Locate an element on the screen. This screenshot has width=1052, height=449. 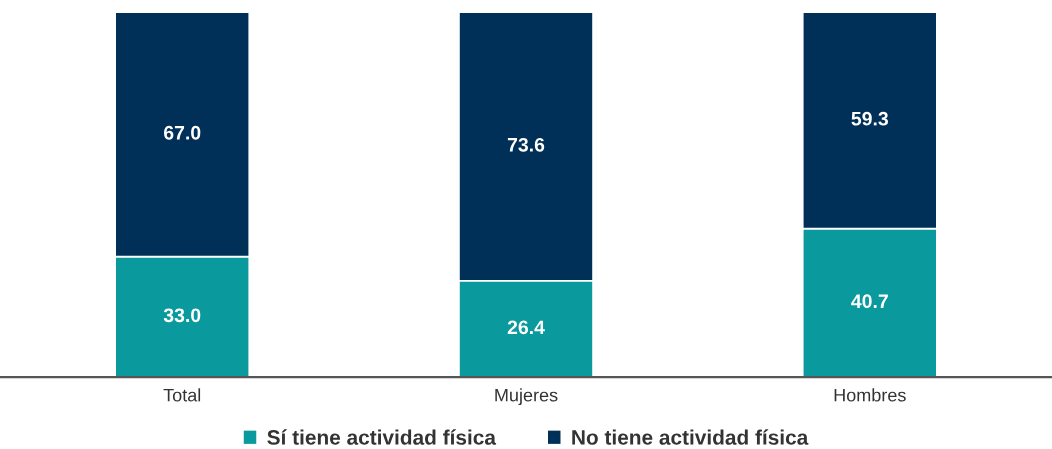
x-tick-label: Total is located at coordinates (182, 395).